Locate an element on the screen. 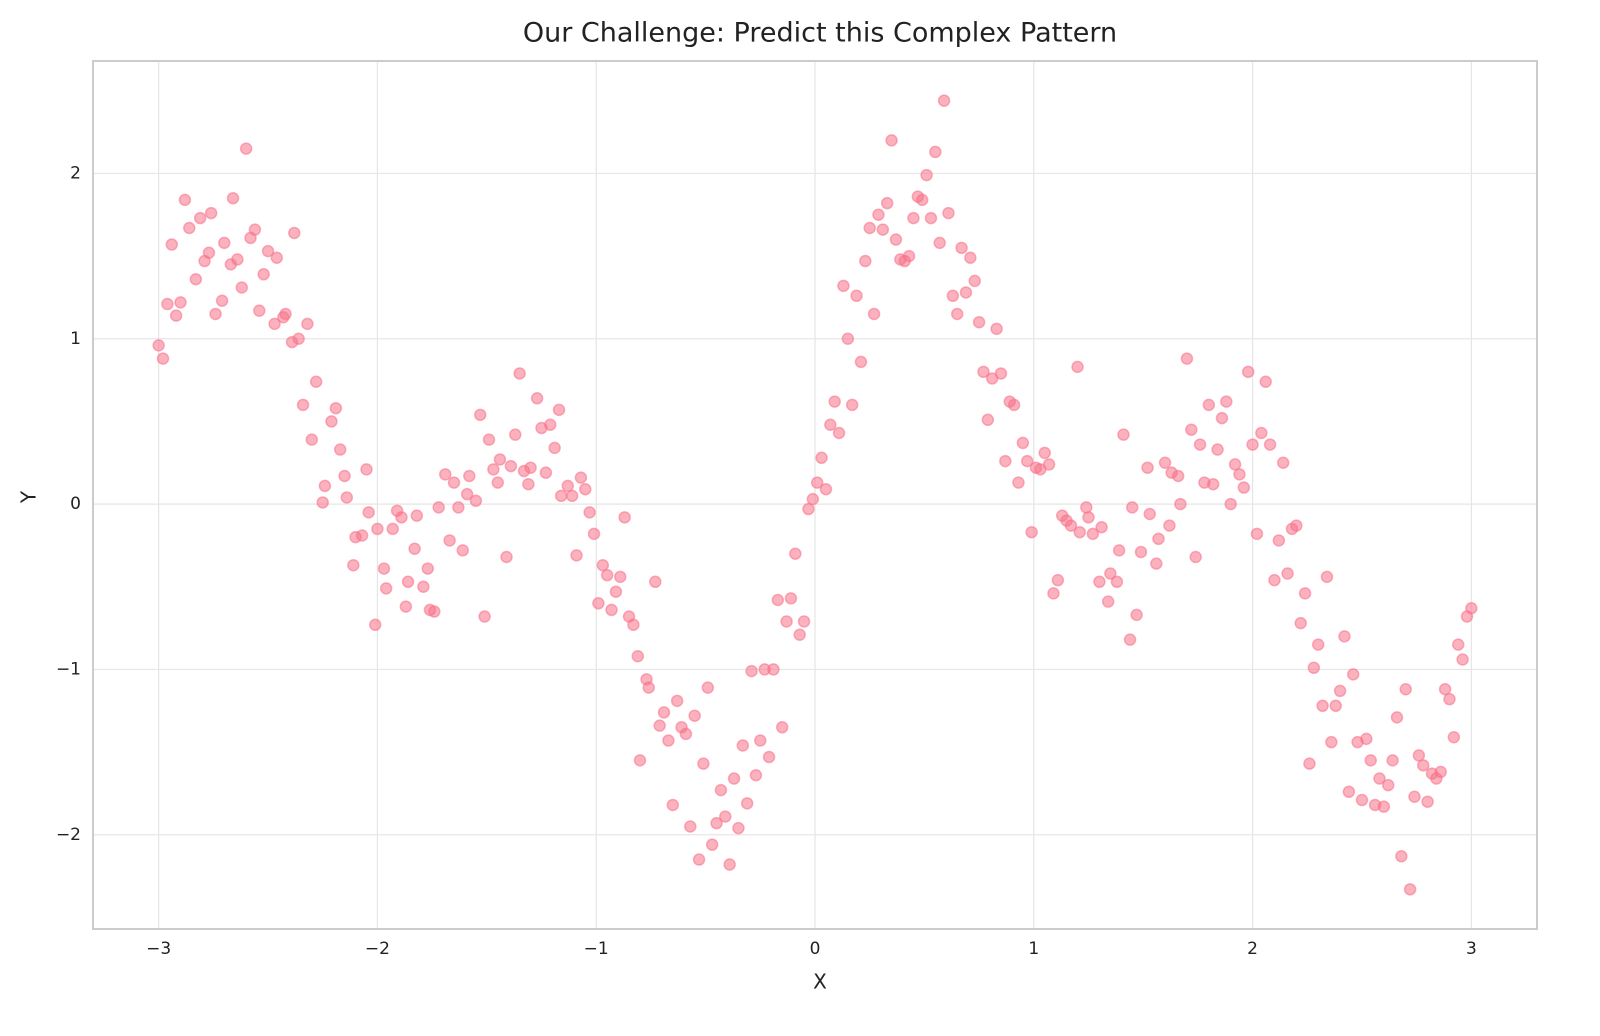 This screenshot has width=1600, height=1036. y-axis-label: Y is located at coordinates (29, 497).